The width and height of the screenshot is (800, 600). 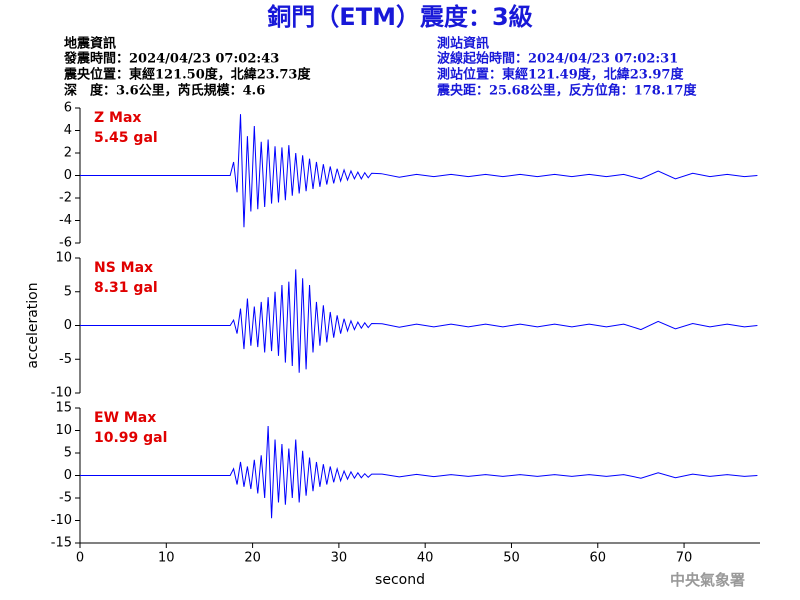 I want to click on info-line: 測站資訊, so click(x=463, y=44).